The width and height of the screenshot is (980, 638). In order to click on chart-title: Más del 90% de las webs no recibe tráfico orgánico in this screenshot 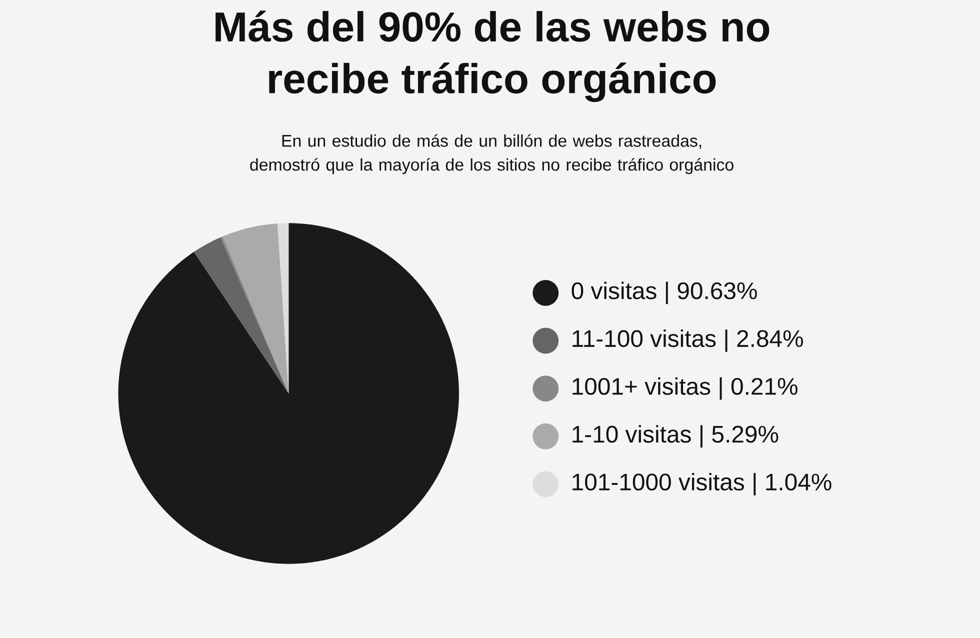, I will do `click(493, 56)`.